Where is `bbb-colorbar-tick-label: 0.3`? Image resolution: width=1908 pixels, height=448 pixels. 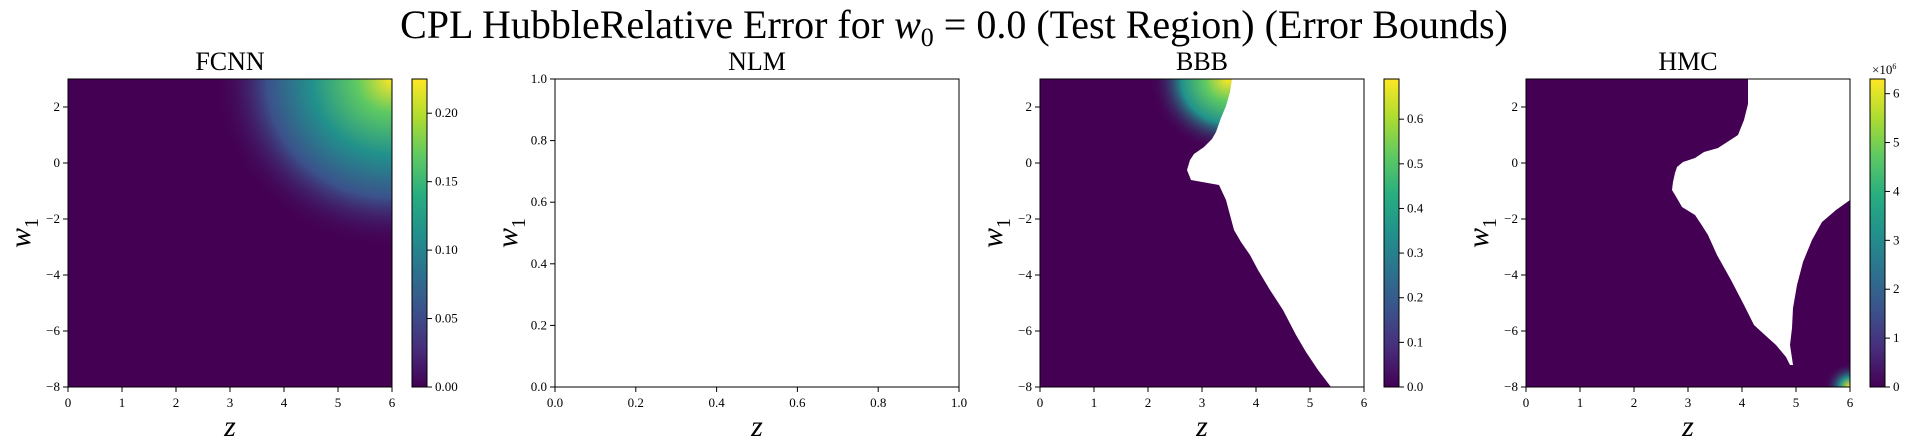 bbb-colorbar-tick-label: 0.3 is located at coordinates (1415, 252).